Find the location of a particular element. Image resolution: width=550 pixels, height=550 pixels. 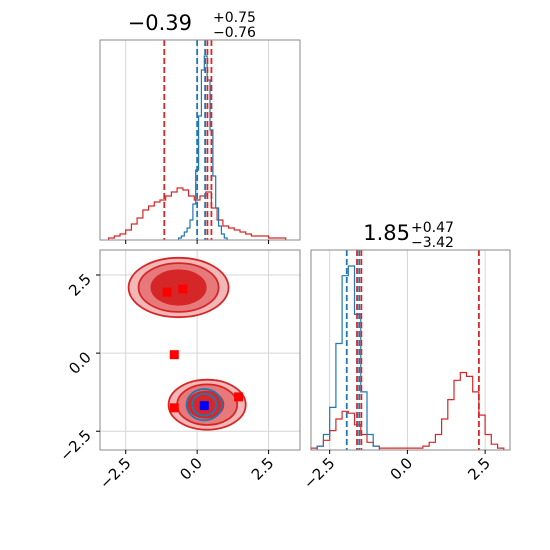

frame-tl is located at coordinates (200, 140).